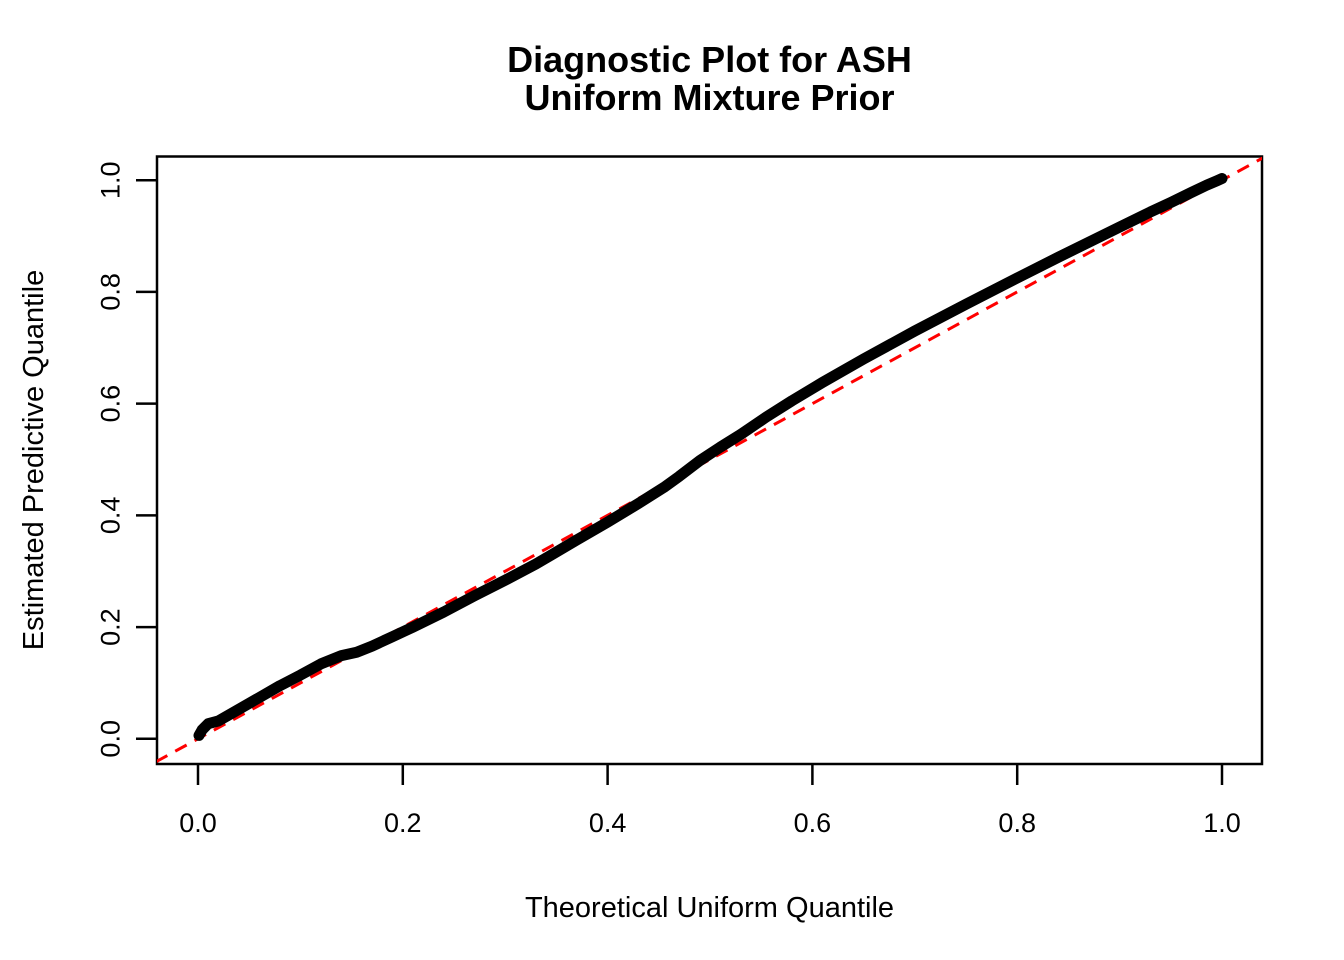 This screenshot has height=960, width=1344. I want to click on x-tick-label: 0.8, so click(1017, 823).